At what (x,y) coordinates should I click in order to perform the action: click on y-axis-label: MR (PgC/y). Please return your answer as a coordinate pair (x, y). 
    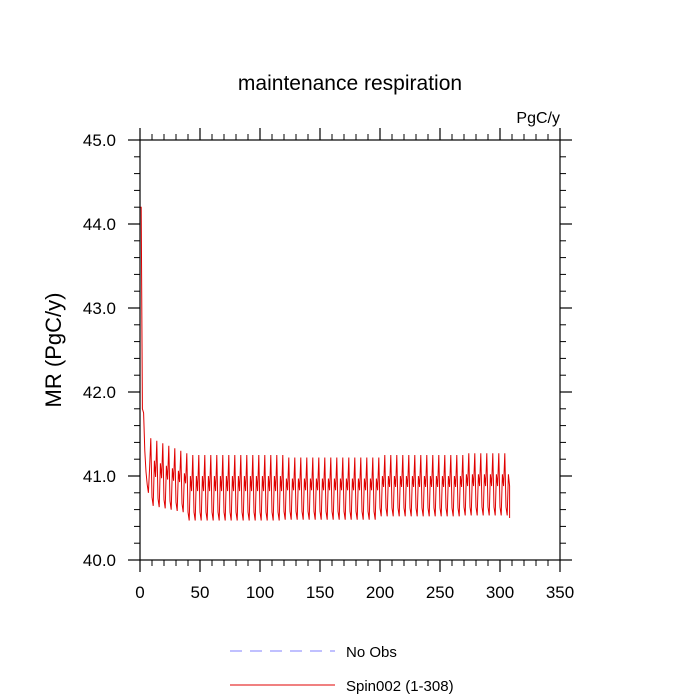
    Looking at the image, I should click on (53, 350).